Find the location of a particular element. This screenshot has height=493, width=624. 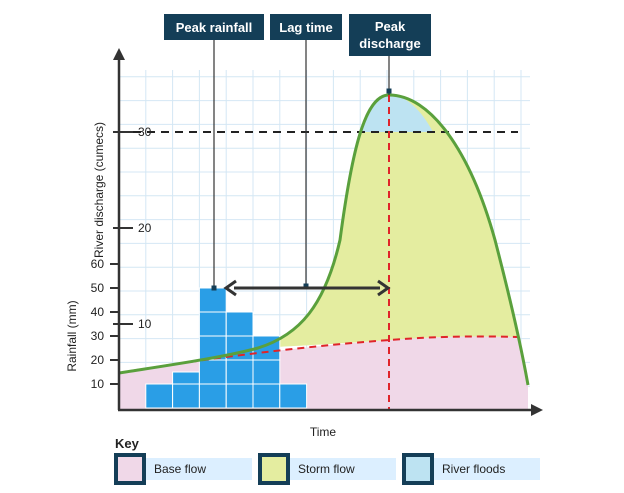

river-floods-area is located at coordinates (396, 113).